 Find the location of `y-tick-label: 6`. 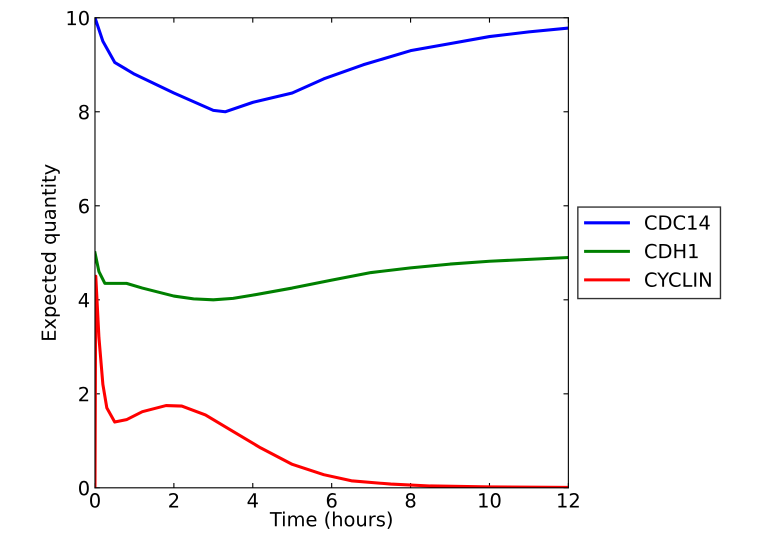

y-tick-label: 6 is located at coordinates (84, 206).